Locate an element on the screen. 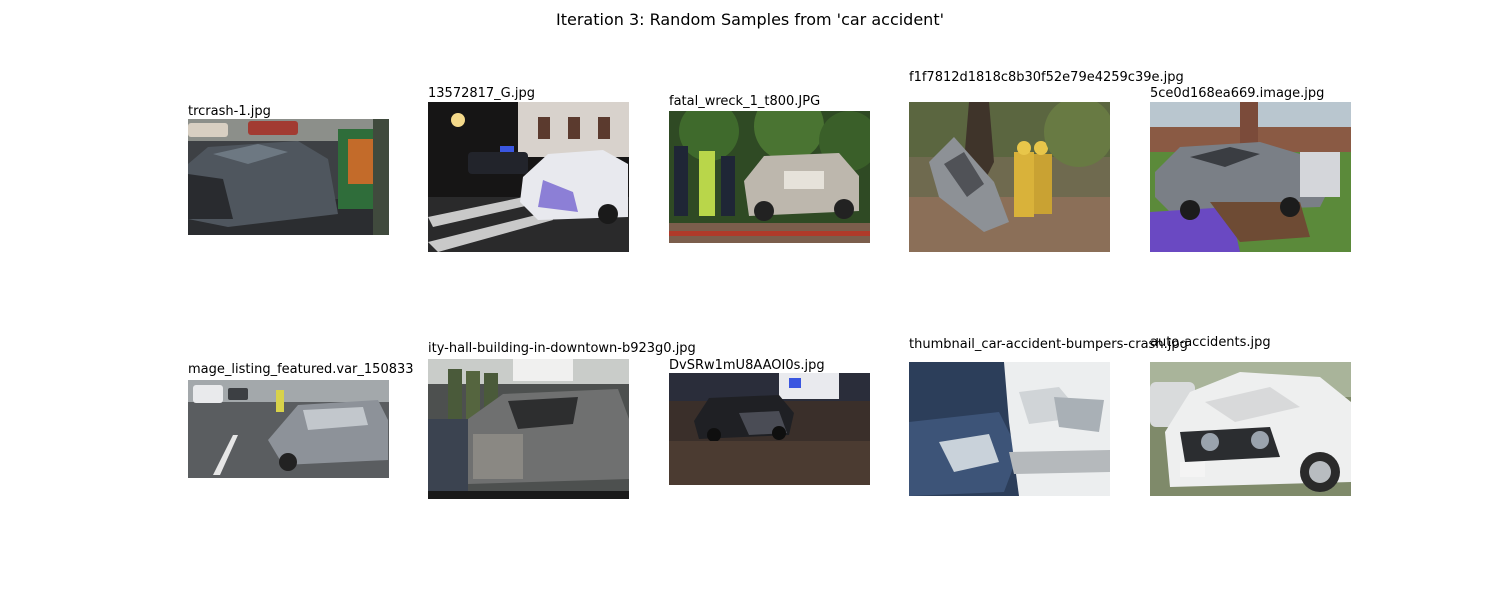 This screenshot has width=1500, height=600. sample-image-bumper-crash is located at coordinates (1009, 429).